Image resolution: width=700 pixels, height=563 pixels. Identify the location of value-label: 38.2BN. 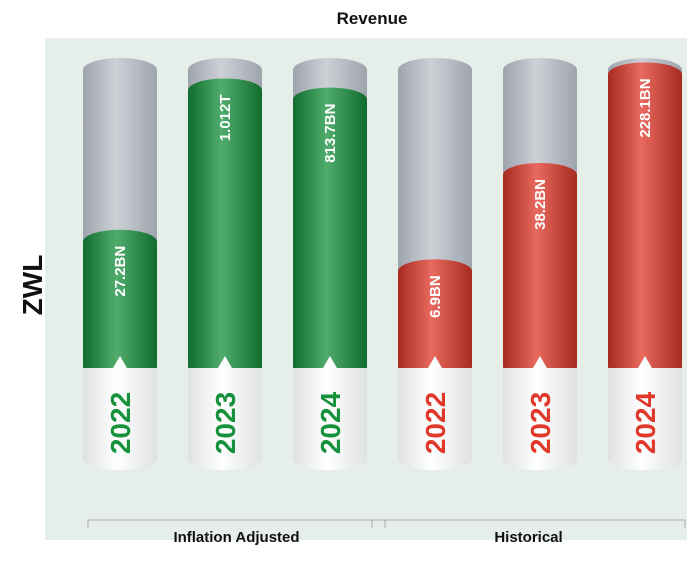
(540, 204).